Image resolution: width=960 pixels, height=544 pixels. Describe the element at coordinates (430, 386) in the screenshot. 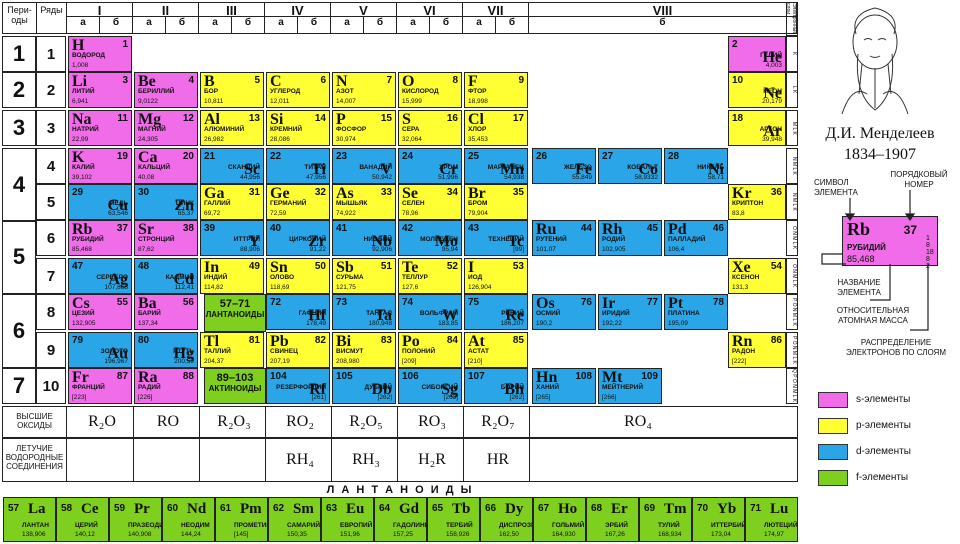

I see `element-Sg: Sg 106 сиборгий [263]` at that location.